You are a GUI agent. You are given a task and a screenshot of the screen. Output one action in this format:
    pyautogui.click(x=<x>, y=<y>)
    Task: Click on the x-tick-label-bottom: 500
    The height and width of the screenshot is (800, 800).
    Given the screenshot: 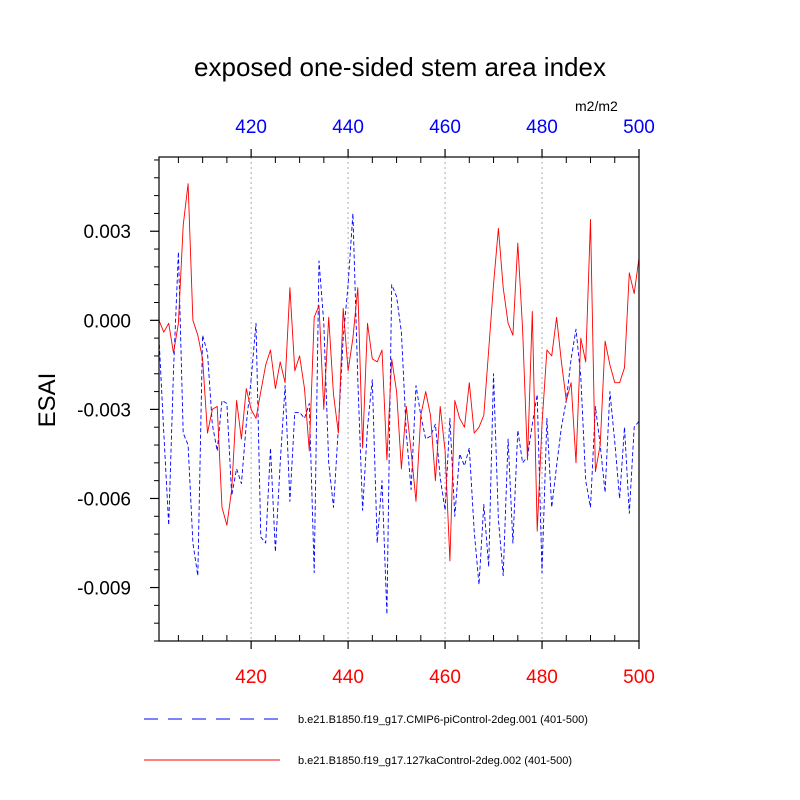 What is the action you would take?
    pyautogui.click(x=639, y=677)
    